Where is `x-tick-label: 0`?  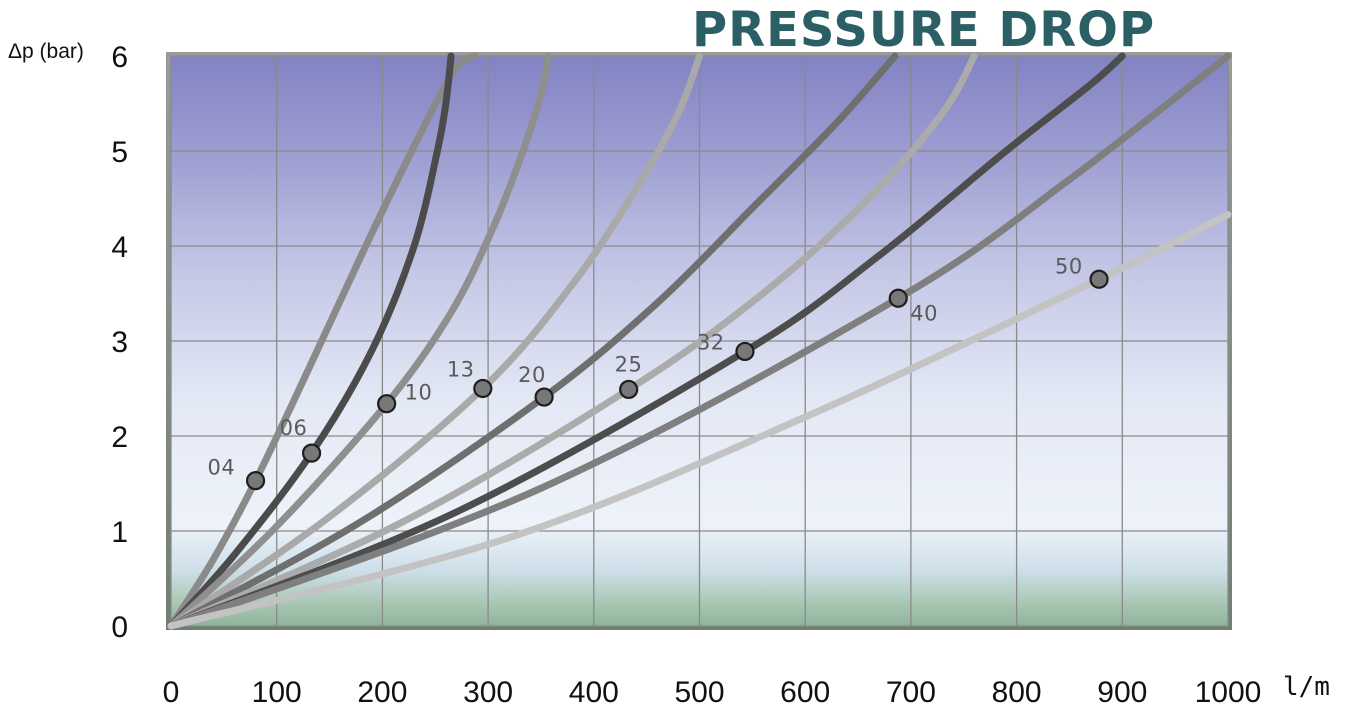 x-tick-label: 0 is located at coordinates (171, 692).